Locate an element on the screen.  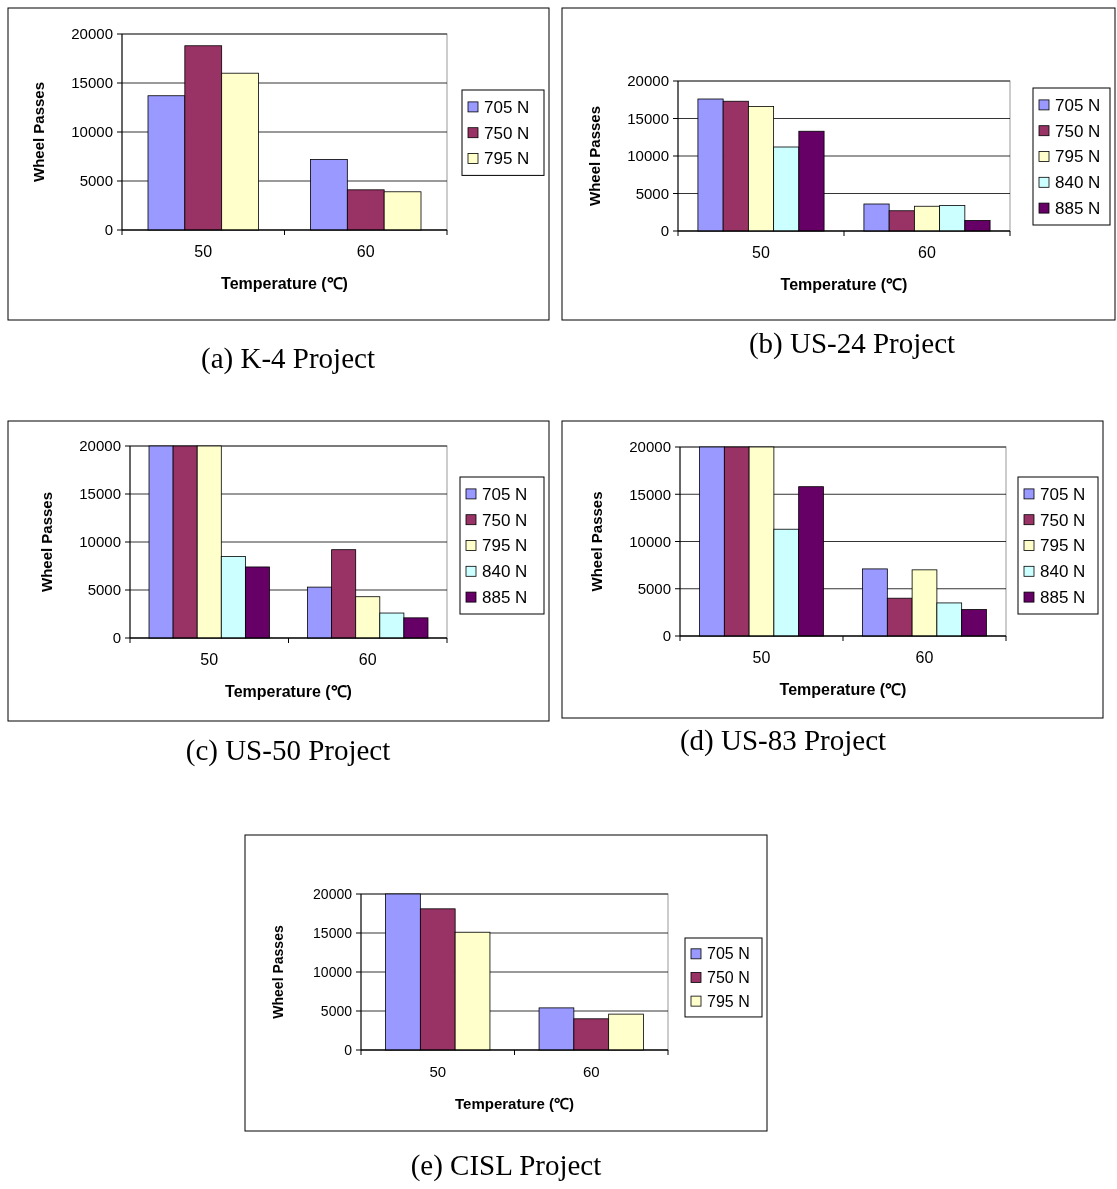
text: (d) US-83 Project is located at coordinates (783, 740).